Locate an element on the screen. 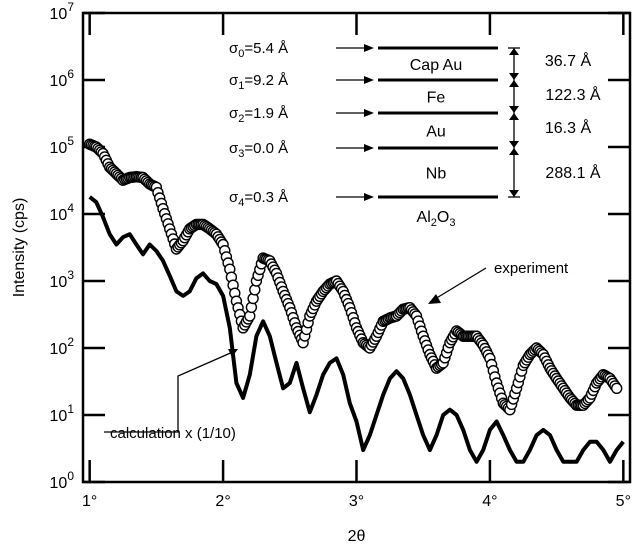 The image size is (640, 546). sigma-label-2: σ2=1.9 Å is located at coordinates (258, 115).